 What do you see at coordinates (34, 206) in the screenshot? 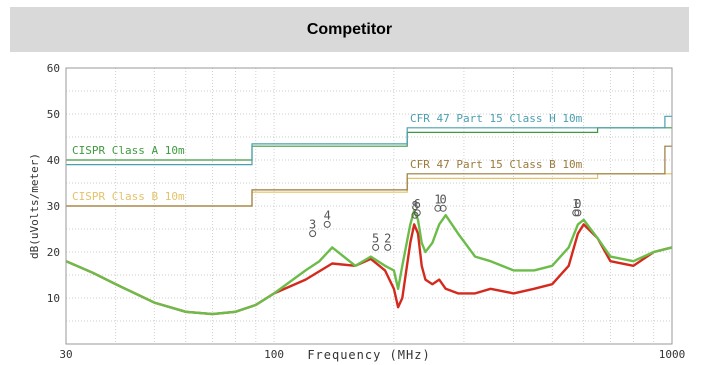
I see `y-axis-label: dB(uVolts/meter)` at bounding box center [34, 206].